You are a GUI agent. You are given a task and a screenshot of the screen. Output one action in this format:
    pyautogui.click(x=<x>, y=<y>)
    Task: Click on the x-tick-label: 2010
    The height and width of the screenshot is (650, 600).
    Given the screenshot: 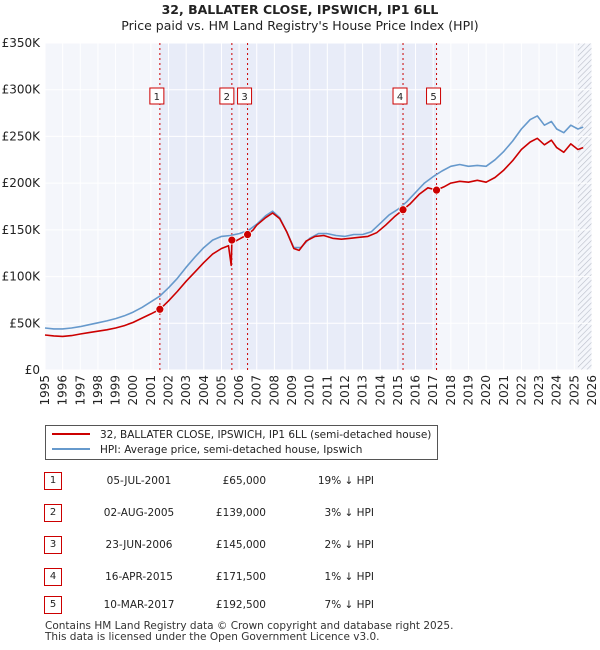 What is the action you would take?
    pyautogui.click(x=310, y=390)
    